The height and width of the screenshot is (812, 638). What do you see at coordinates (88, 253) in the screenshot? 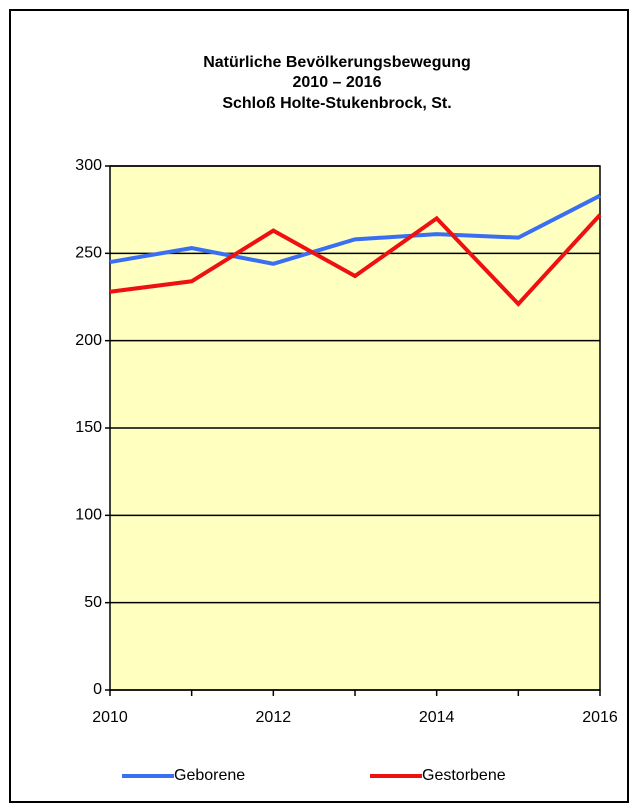
I see `y-tick-label: 250` at bounding box center [88, 253].